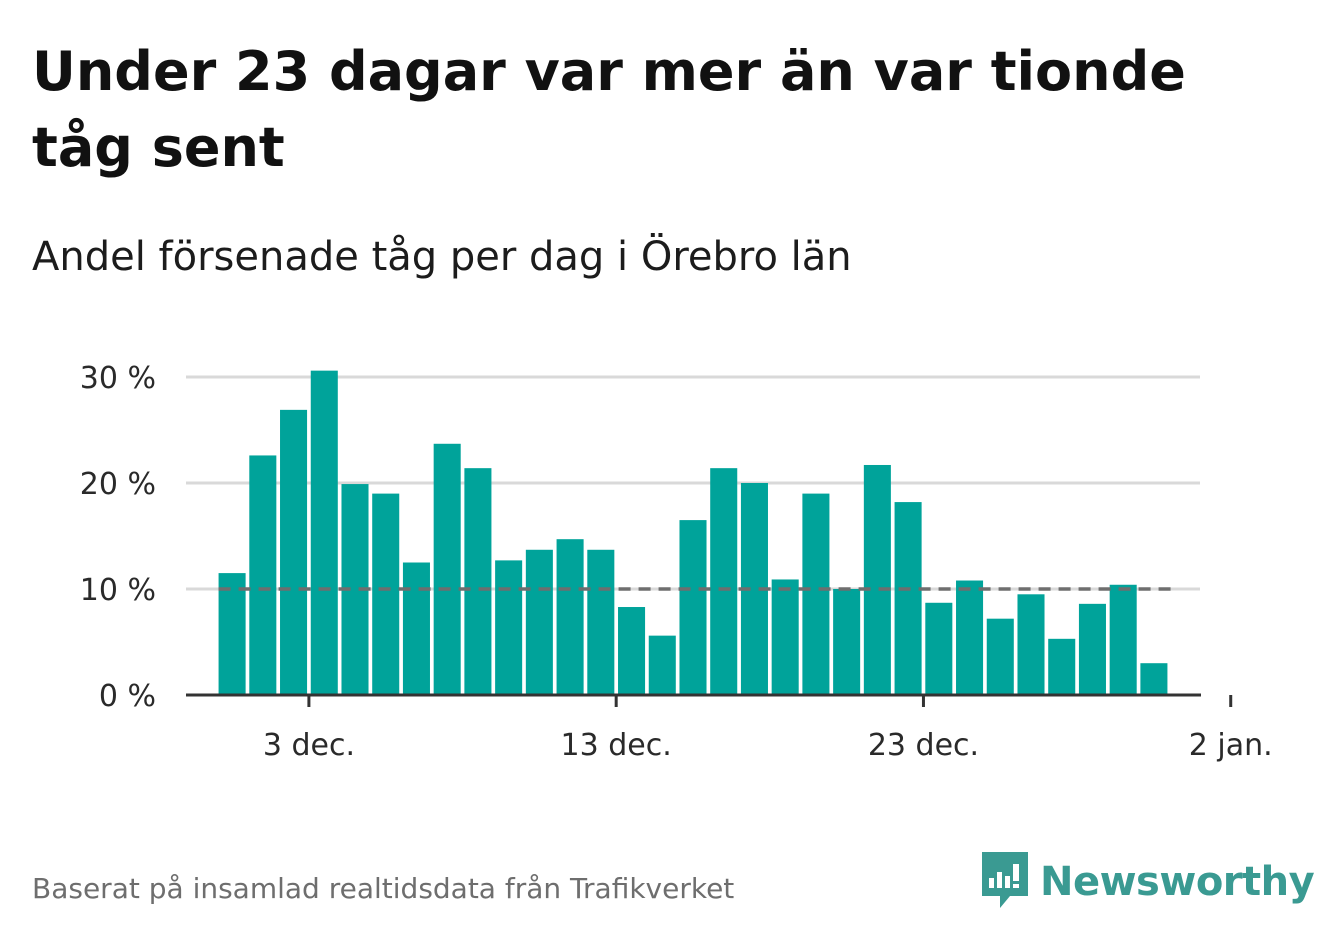 This screenshot has height=939, width=1322. I want to click on x-axis: 3 dec. 13 dec. 23 dec. 2 jan., so click(729, 728).